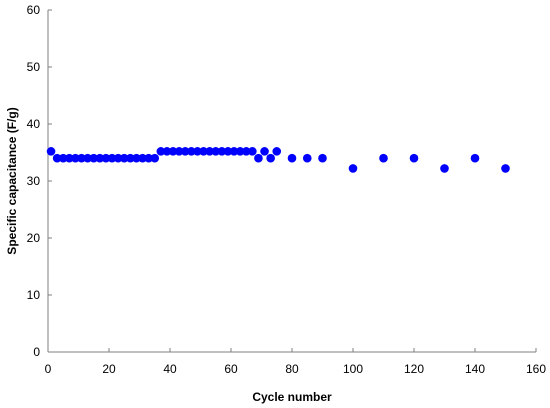  Describe the element at coordinates (34, 67) in the screenshot. I see `y-tick-label: 50` at that location.